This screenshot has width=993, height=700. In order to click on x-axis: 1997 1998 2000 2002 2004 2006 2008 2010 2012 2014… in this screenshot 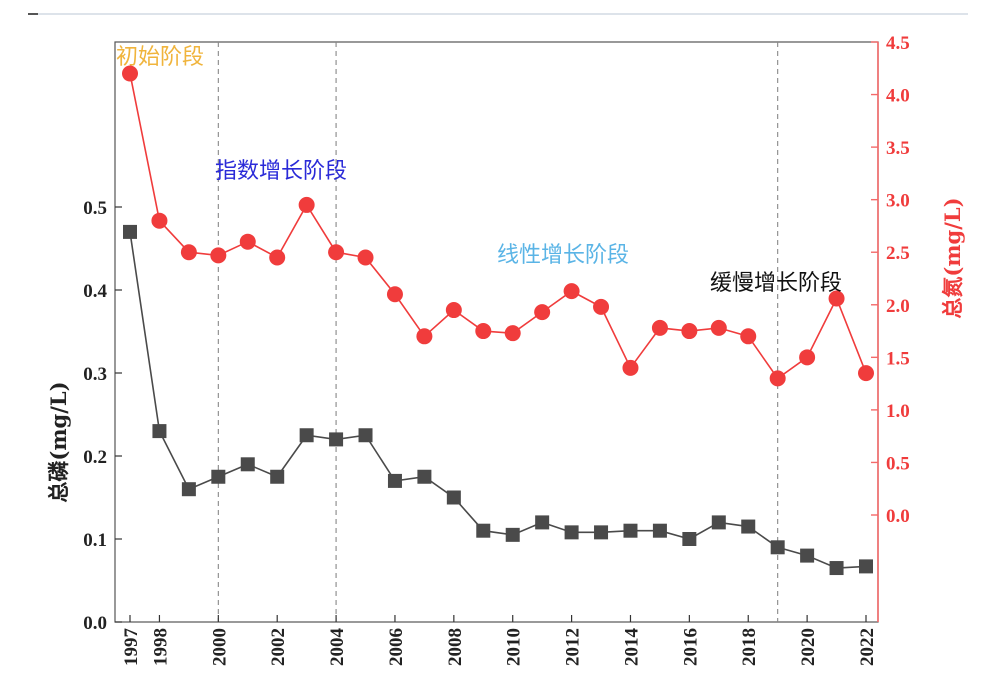, I will do `click(499, 640)`.